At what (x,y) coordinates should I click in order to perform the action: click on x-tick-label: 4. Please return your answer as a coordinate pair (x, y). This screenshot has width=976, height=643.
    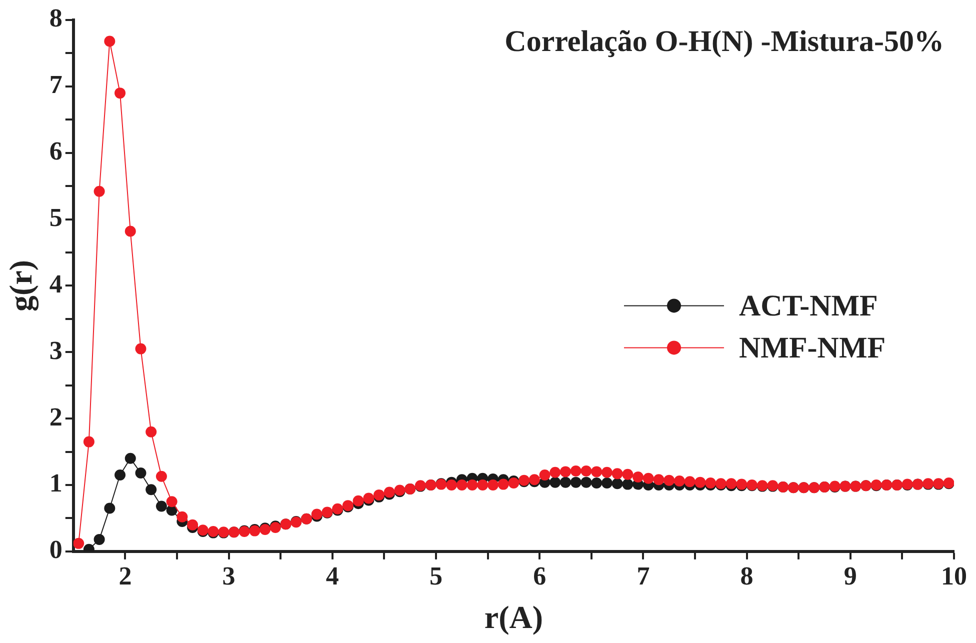
    Looking at the image, I should click on (332, 576).